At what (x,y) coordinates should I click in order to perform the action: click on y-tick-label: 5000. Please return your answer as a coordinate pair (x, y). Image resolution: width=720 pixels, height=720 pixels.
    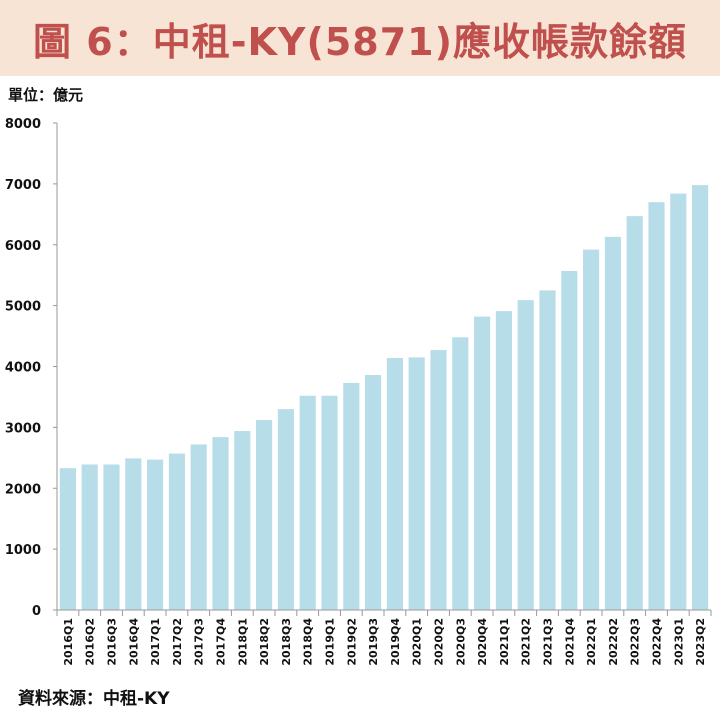
    Looking at the image, I should click on (23, 307).